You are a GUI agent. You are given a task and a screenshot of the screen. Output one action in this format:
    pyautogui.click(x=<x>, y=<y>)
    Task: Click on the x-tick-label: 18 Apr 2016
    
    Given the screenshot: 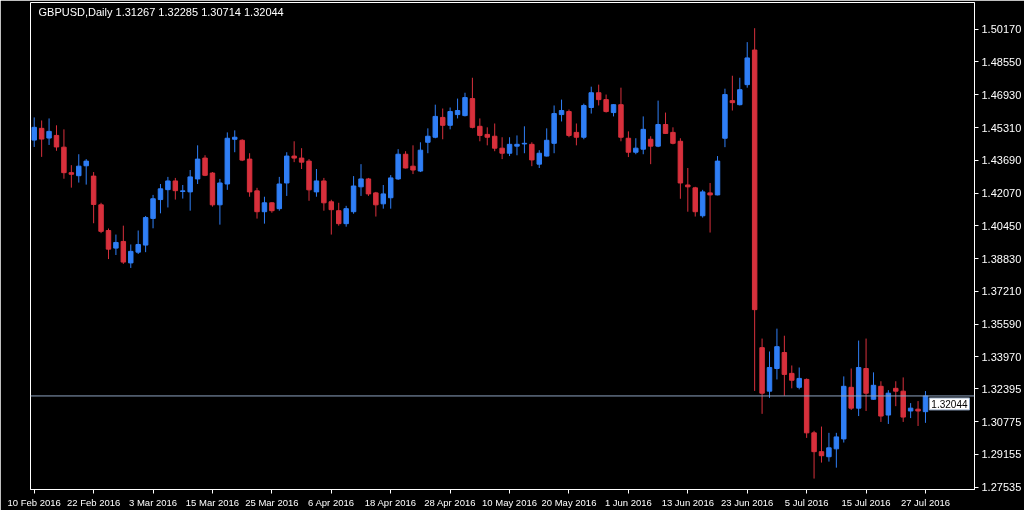 What is the action you would take?
    pyautogui.click(x=390, y=502)
    